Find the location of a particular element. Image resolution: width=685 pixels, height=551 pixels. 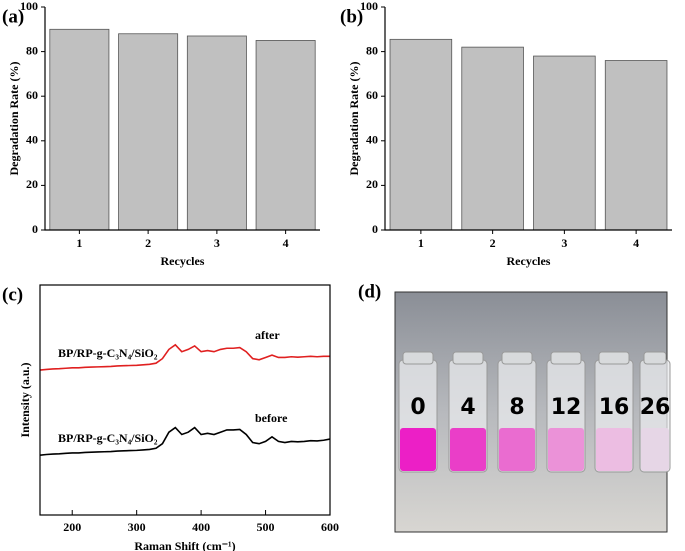

x-tick-label: 600 is located at coordinates (330, 527).